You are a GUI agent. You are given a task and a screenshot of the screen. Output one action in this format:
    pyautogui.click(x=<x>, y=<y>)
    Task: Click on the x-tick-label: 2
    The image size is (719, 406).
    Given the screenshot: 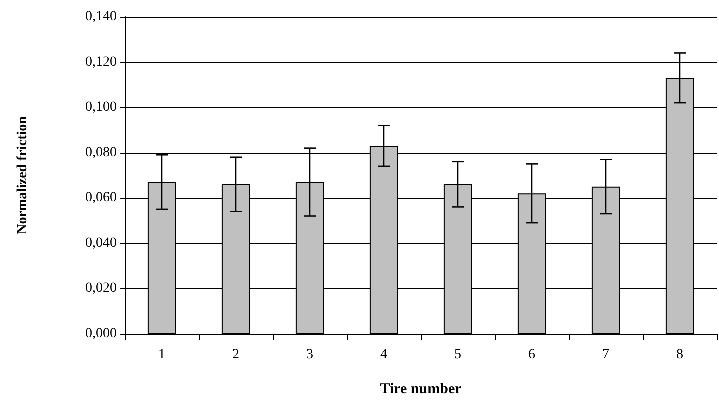 What is the action you would take?
    pyautogui.click(x=236, y=355)
    